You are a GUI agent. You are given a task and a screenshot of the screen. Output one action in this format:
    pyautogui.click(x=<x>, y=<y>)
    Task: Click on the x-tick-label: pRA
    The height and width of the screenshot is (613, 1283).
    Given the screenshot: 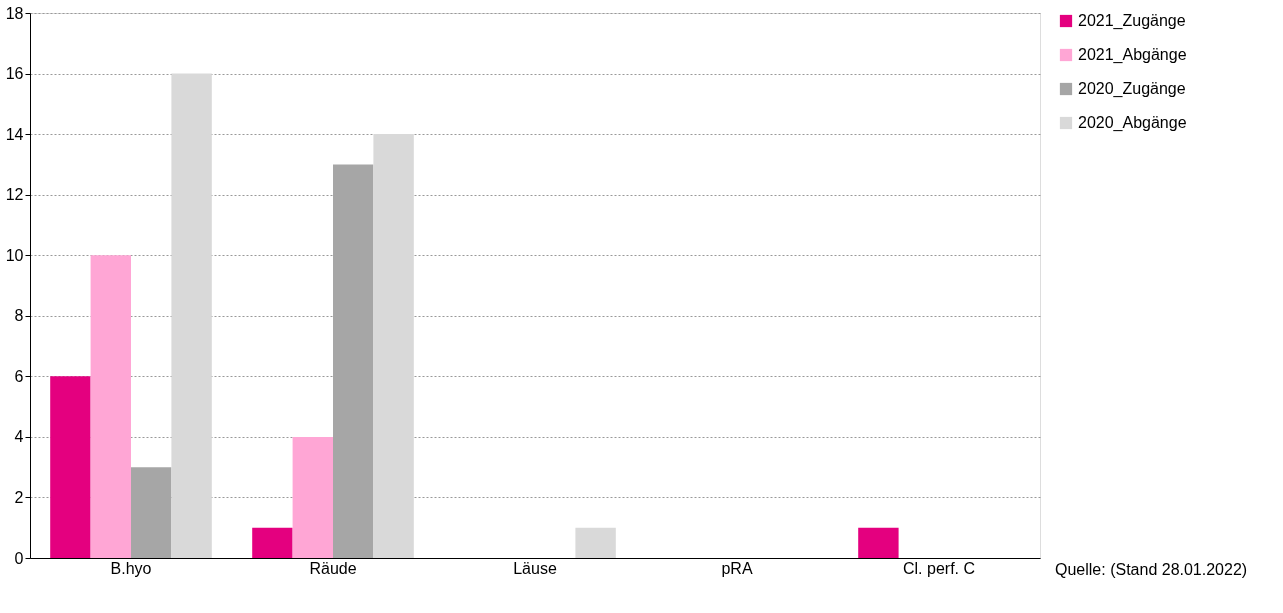 What is the action you would take?
    pyautogui.click(x=737, y=568)
    